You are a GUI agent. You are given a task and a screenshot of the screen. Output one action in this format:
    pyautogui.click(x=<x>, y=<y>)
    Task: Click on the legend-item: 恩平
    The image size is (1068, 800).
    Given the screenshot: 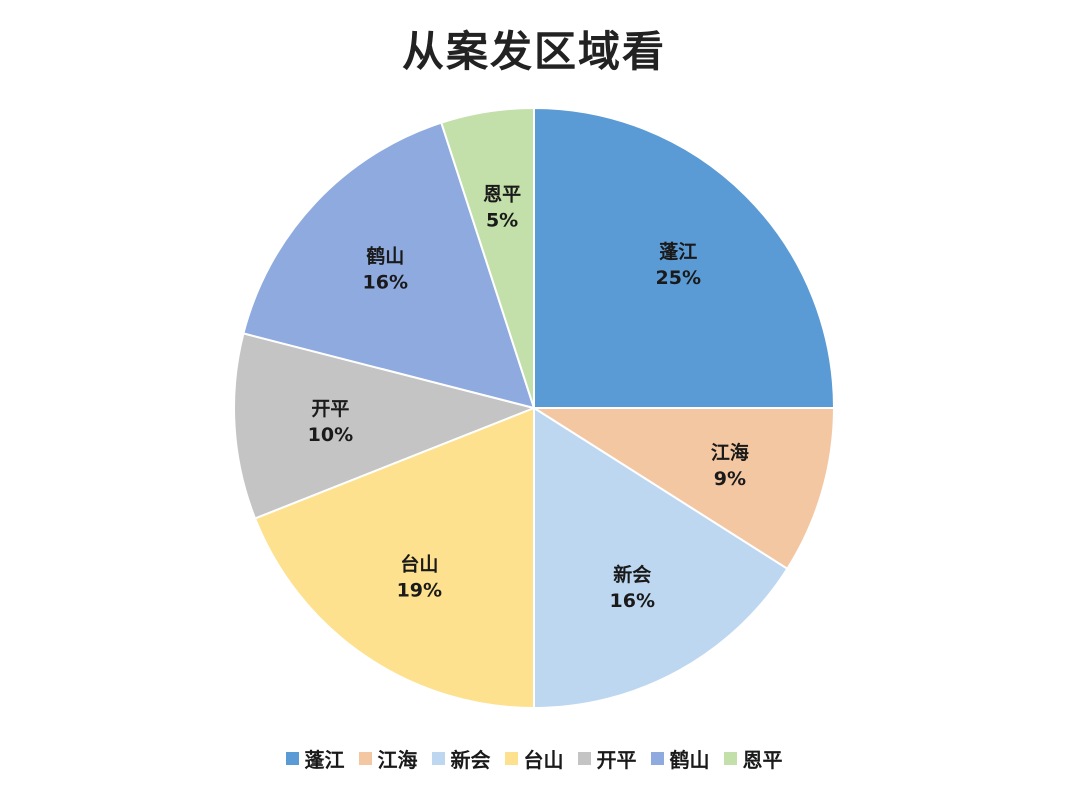 What is the action you would take?
    pyautogui.click(x=753, y=758)
    